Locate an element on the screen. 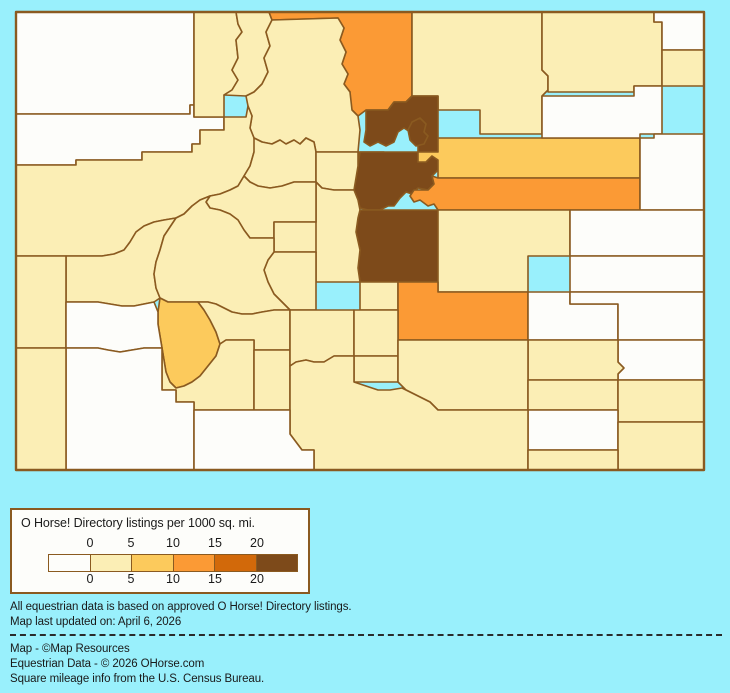 The image size is (730, 693). county-montezuma is located at coordinates (114, 327).